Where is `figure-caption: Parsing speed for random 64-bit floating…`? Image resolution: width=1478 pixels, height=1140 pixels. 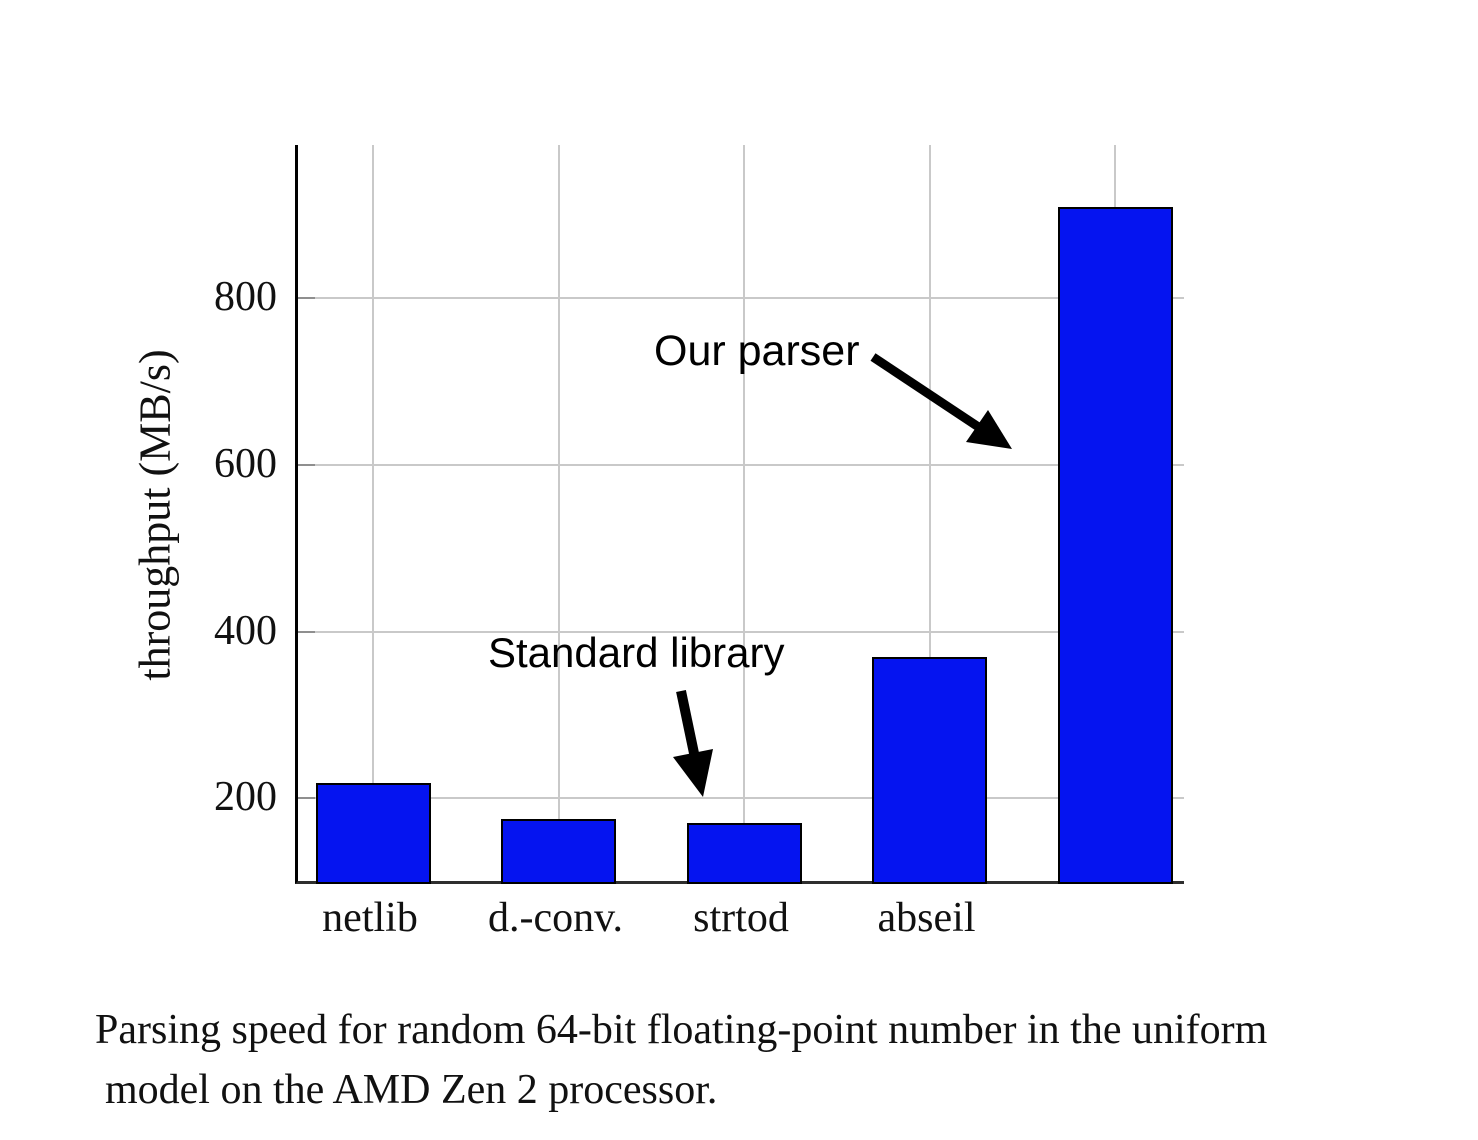
figure-caption: Parsing speed for random 64-bit floating… is located at coordinates (780, 1060).